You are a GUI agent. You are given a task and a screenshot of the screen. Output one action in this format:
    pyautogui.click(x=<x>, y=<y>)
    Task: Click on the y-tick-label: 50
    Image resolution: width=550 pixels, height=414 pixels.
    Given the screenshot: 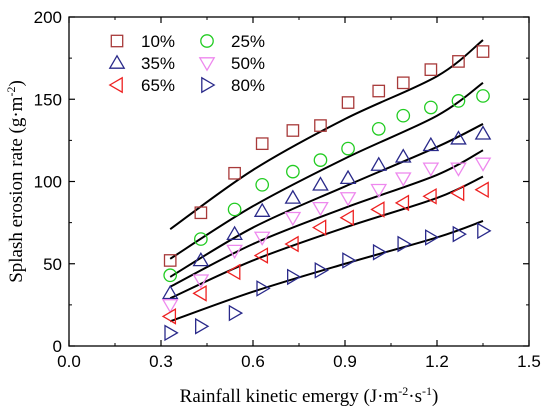 What is the action you would take?
    pyautogui.click(x=52, y=264)
    